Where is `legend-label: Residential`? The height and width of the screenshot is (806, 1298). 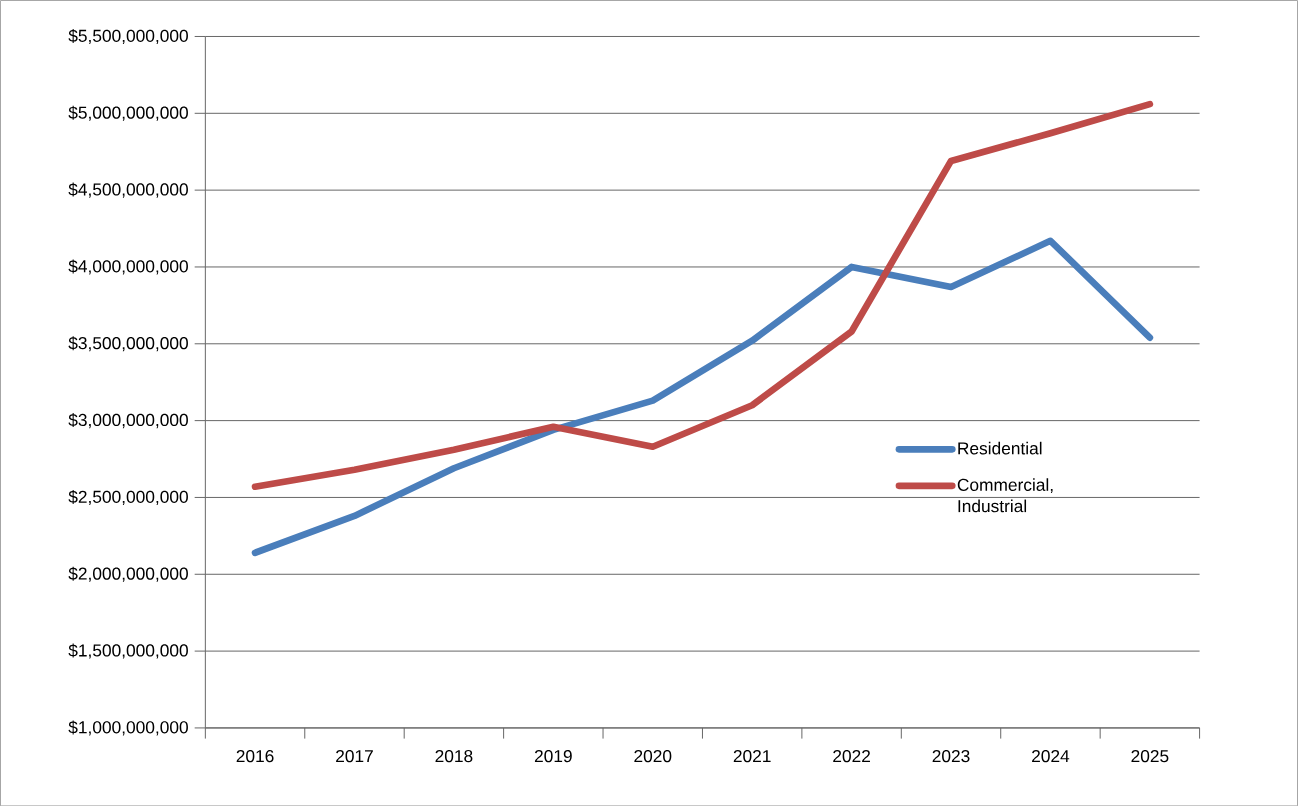
legend-label: Residential is located at coordinates (1000, 448).